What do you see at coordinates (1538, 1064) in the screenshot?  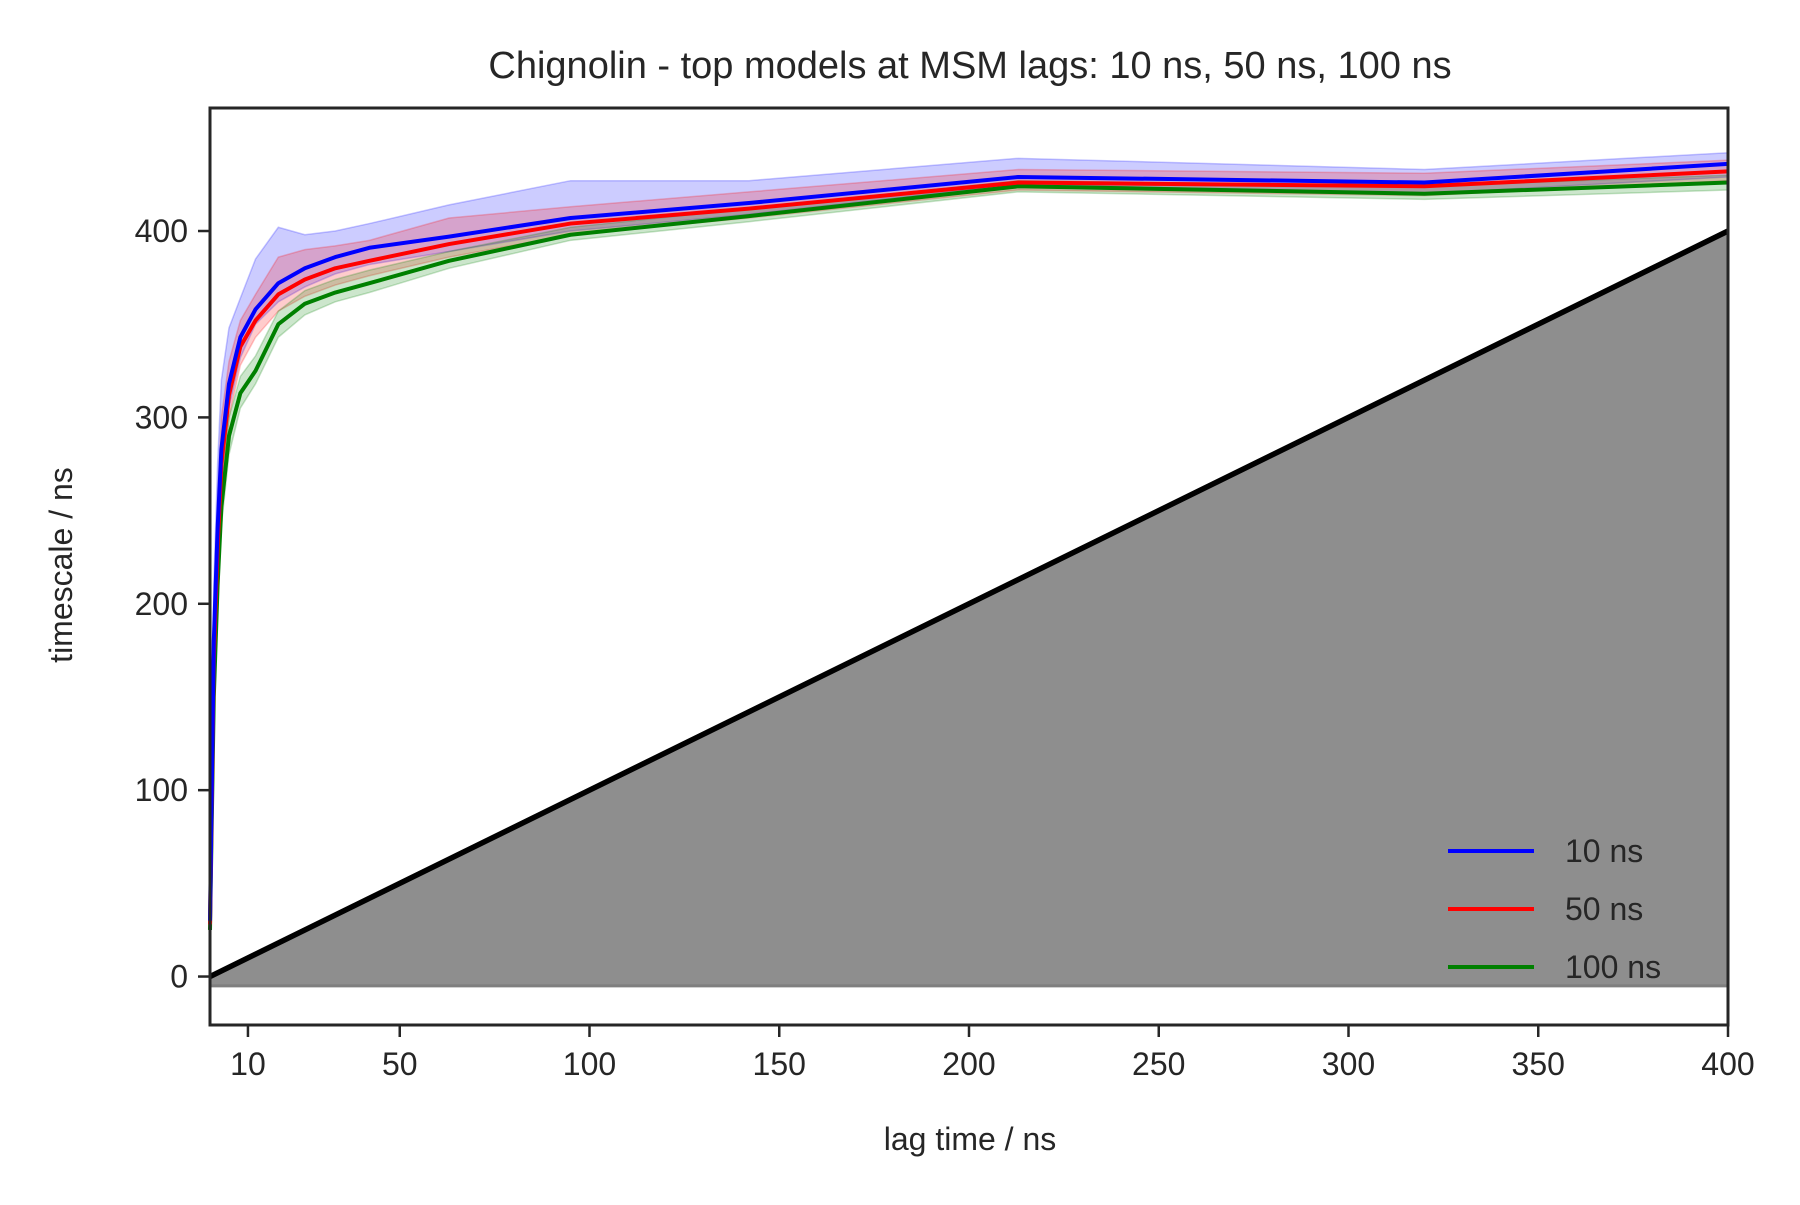 I see `x-tick-label: 350` at bounding box center [1538, 1064].